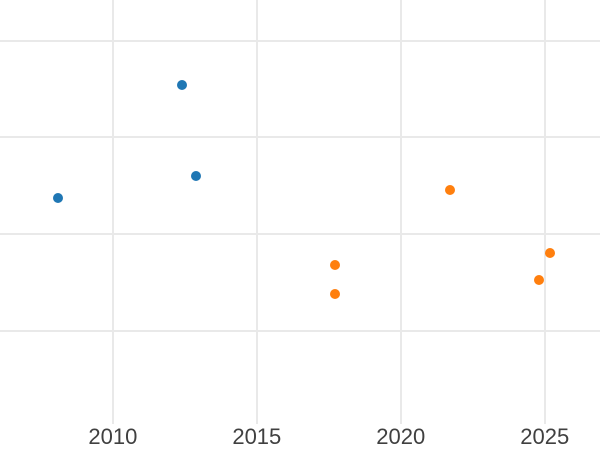 This screenshot has width=600, height=450. What do you see at coordinates (300, 437) in the screenshot?
I see `x-axis: 2010 2015 2020 2025` at bounding box center [300, 437].